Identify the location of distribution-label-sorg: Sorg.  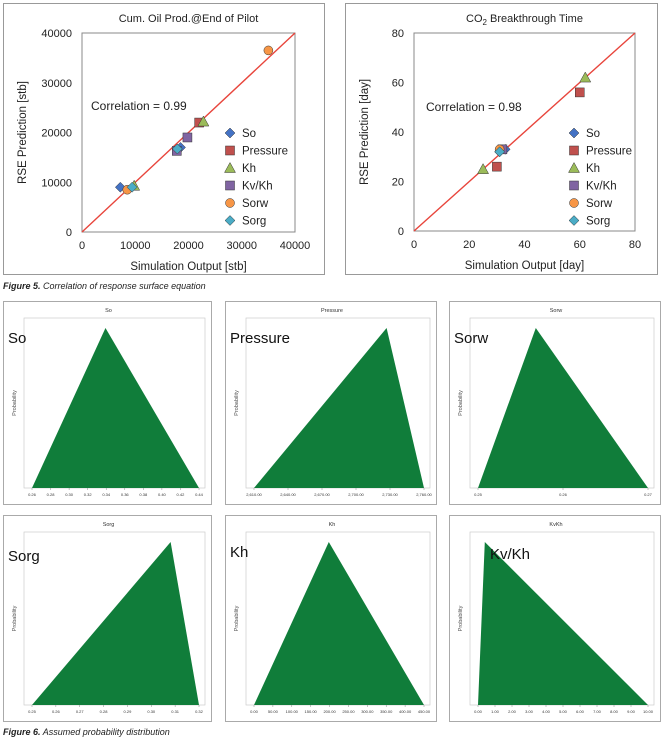
(24, 556).